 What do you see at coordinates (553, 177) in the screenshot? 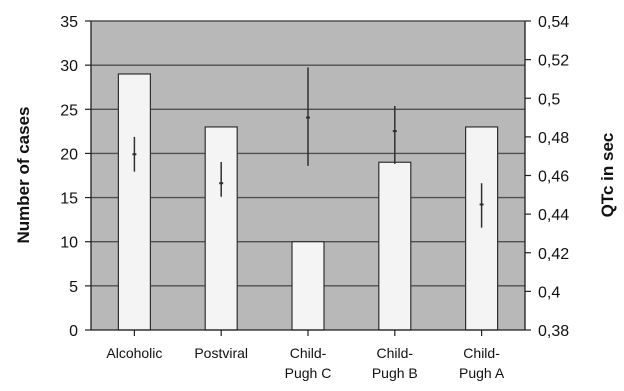
I see `right-axis-tick-label: 0,46` at bounding box center [553, 177].